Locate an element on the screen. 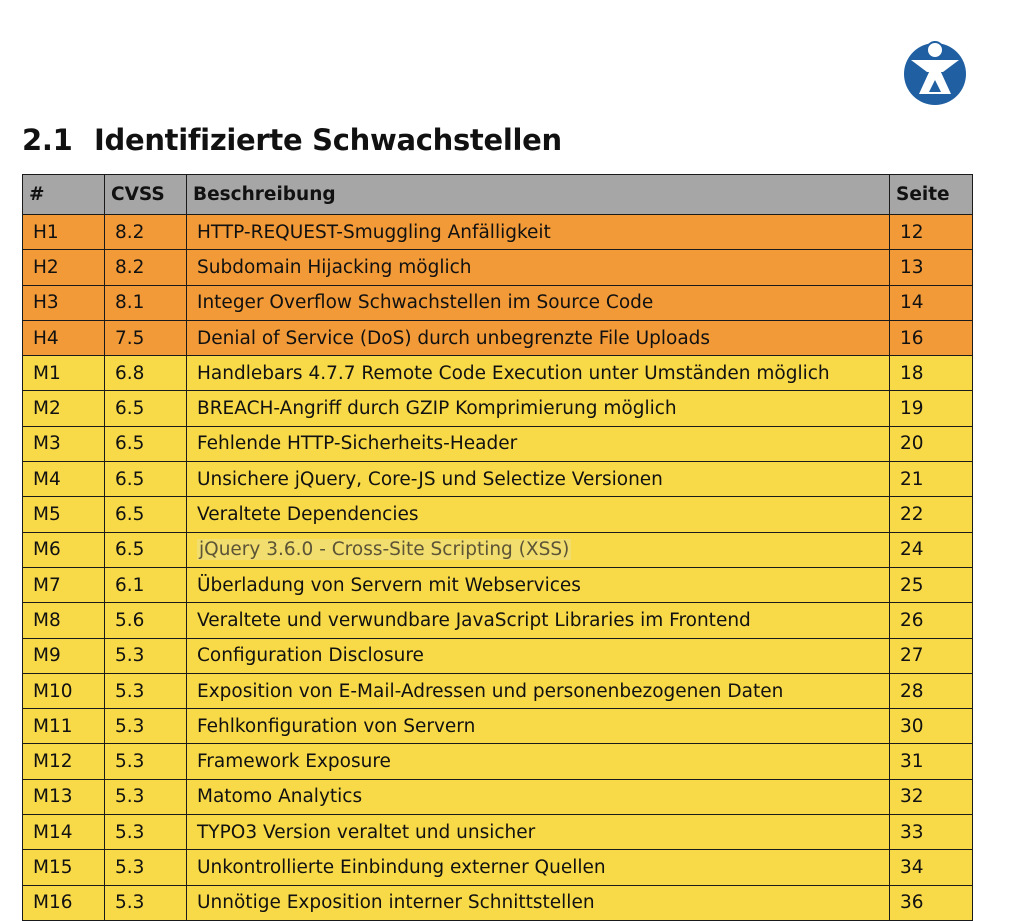 Image resolution: width=1022 pixels, height=921 pixels. cell-id: M3 is located at coordinates (63, 444).